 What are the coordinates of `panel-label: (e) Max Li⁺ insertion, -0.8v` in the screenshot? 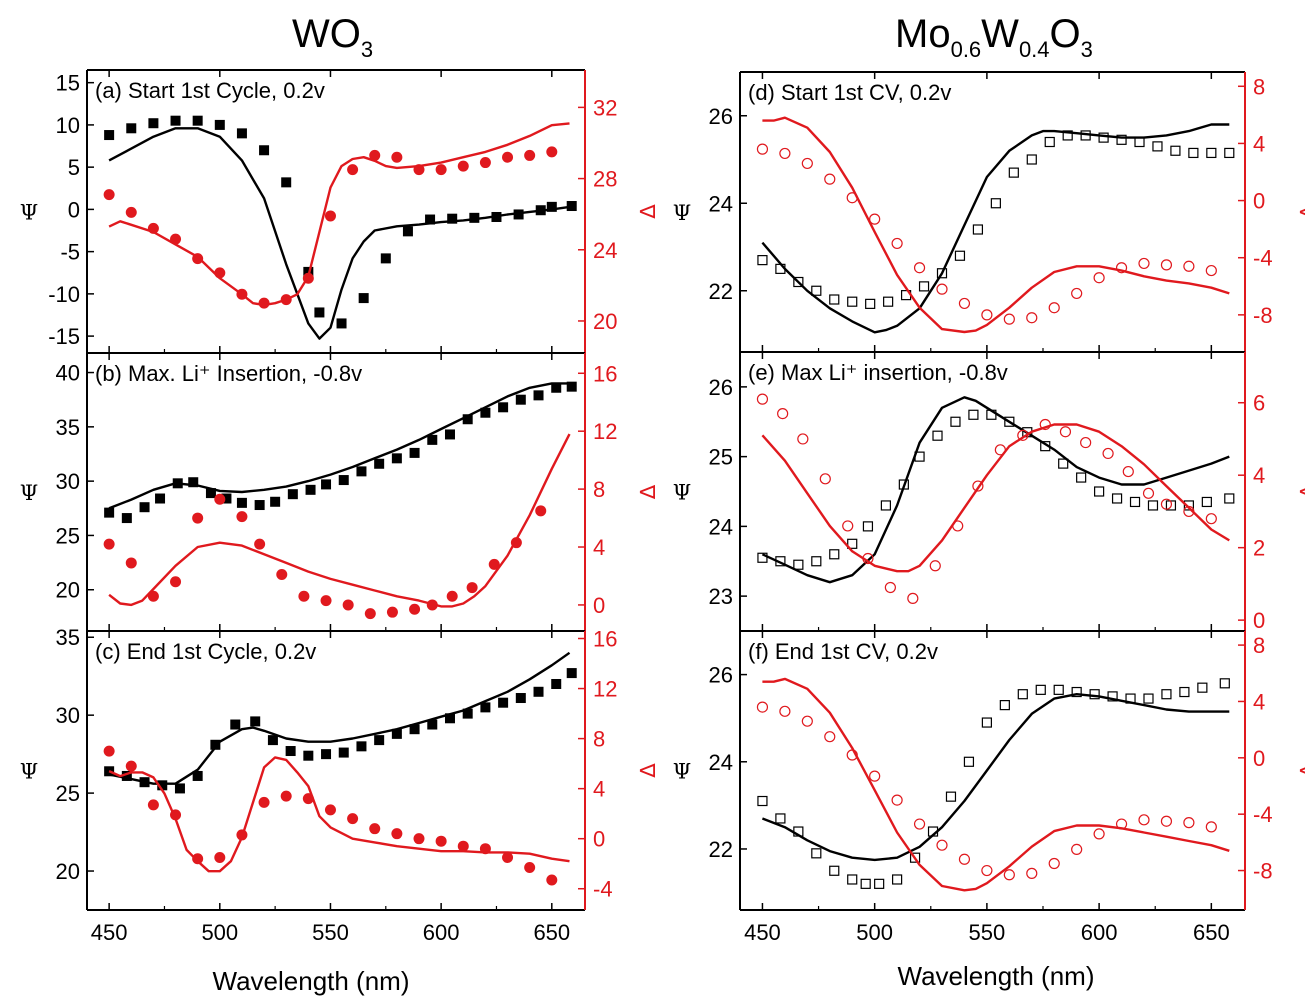 It's located at (878, 372).